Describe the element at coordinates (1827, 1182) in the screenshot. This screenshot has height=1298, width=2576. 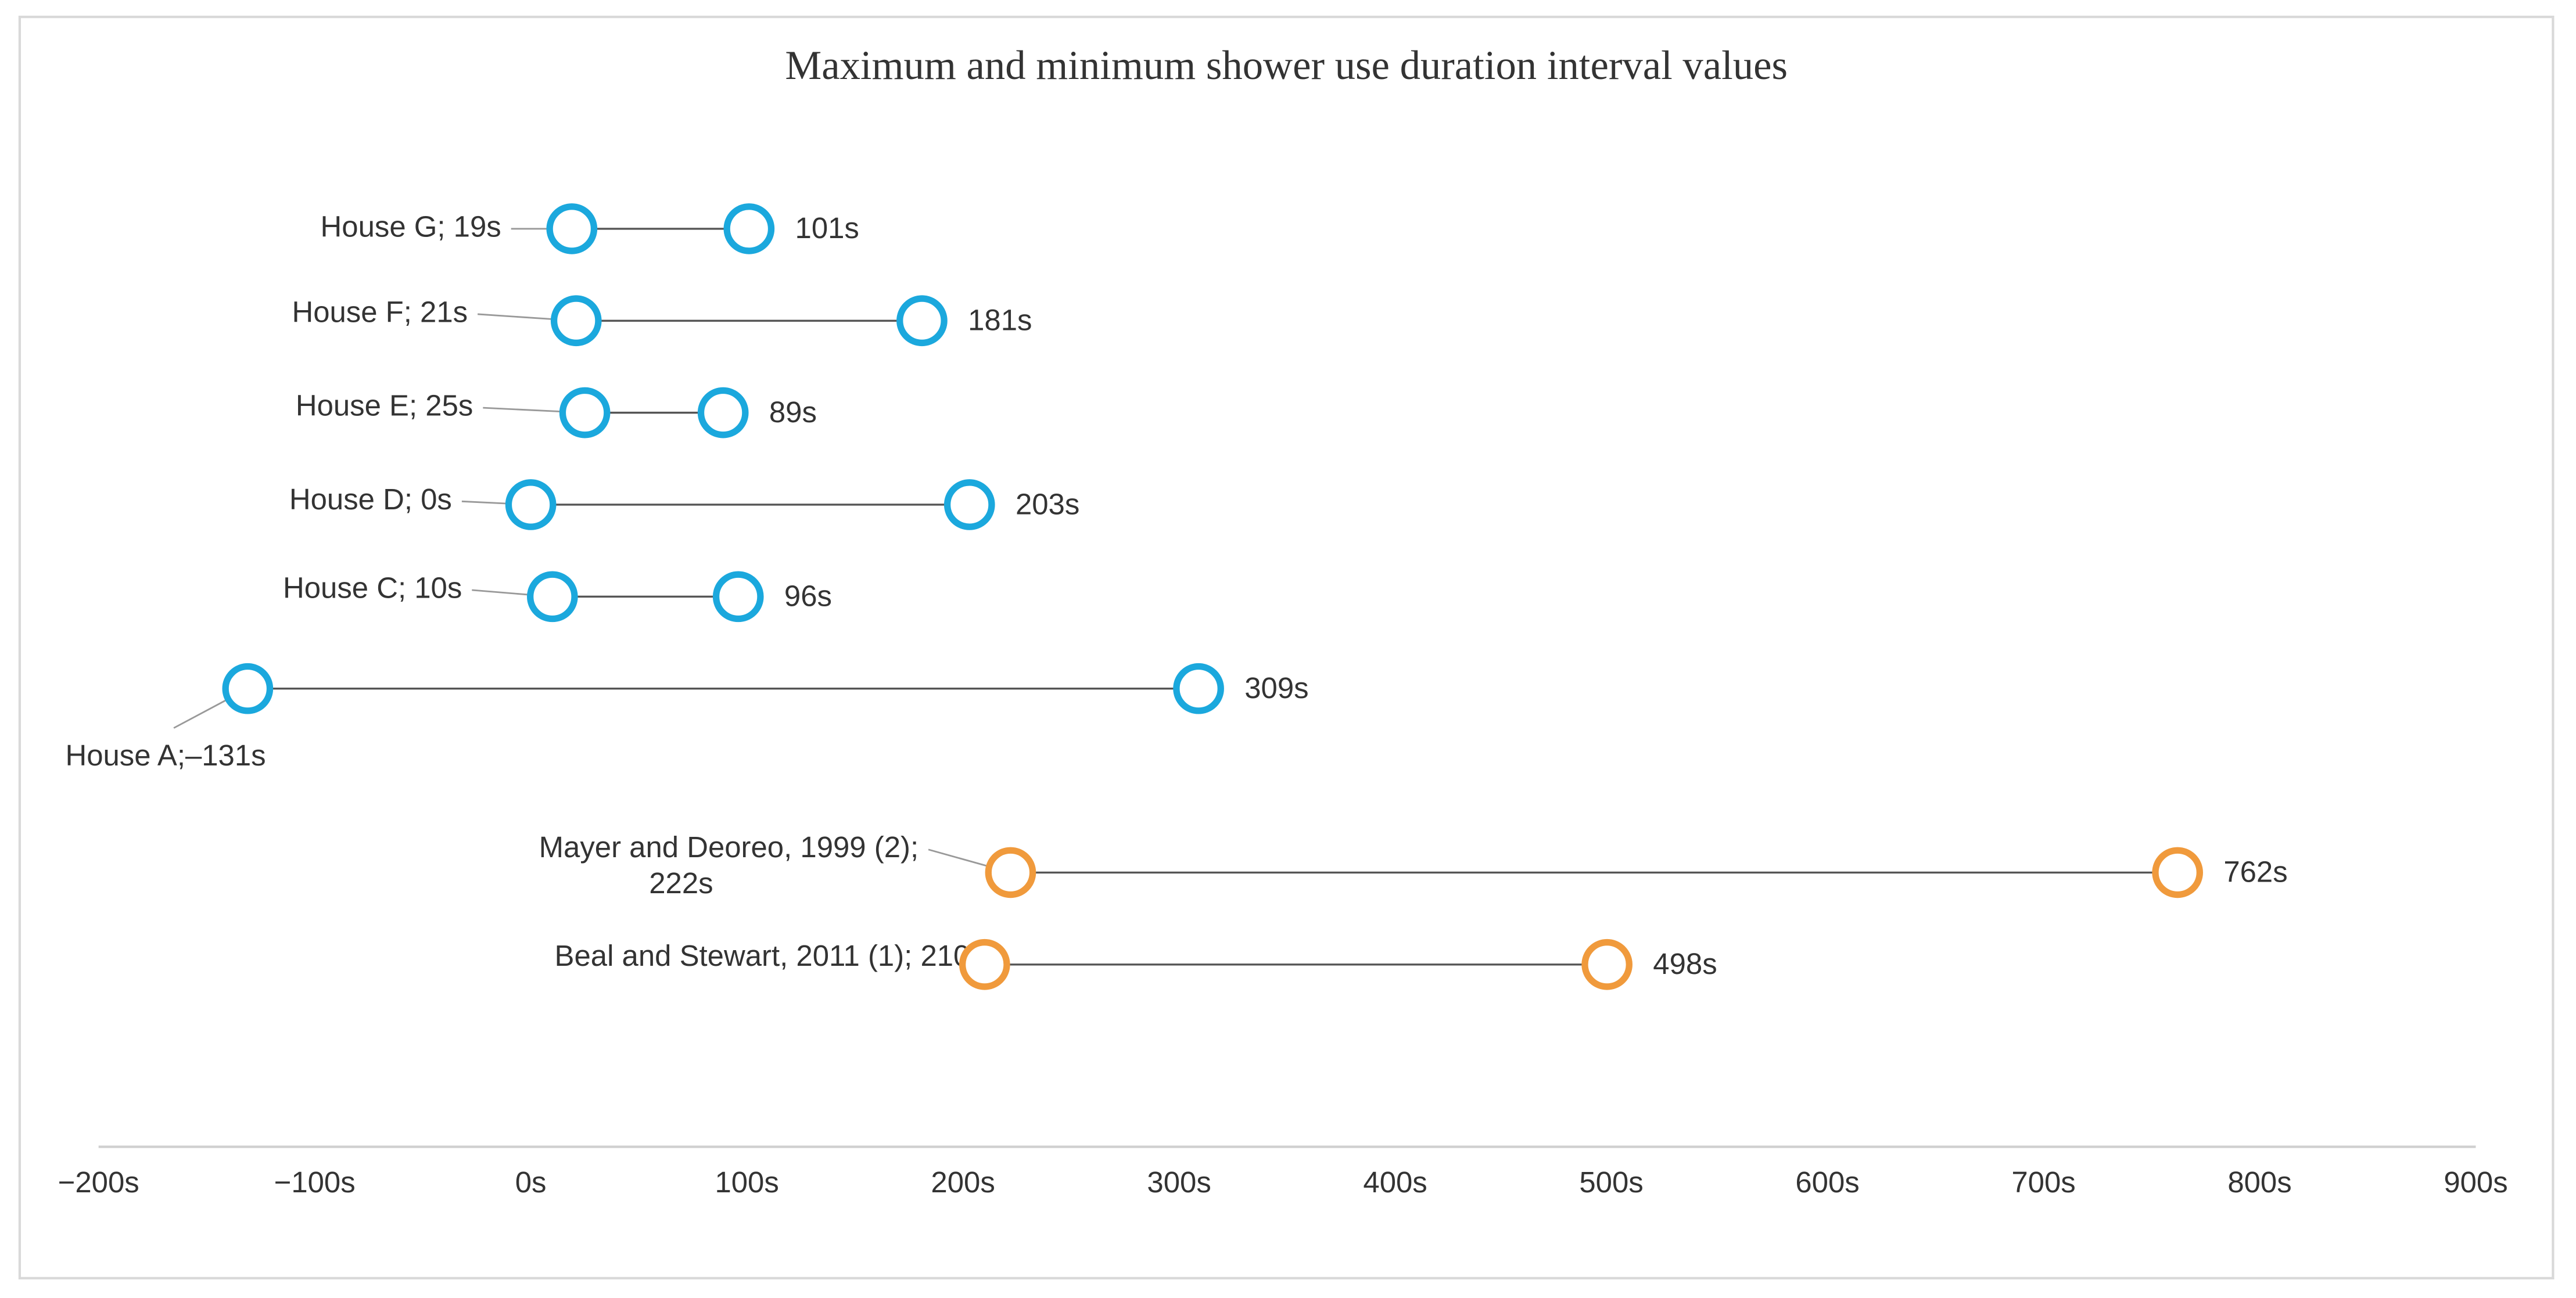
I see `x-tick-label: 600s` at that location.